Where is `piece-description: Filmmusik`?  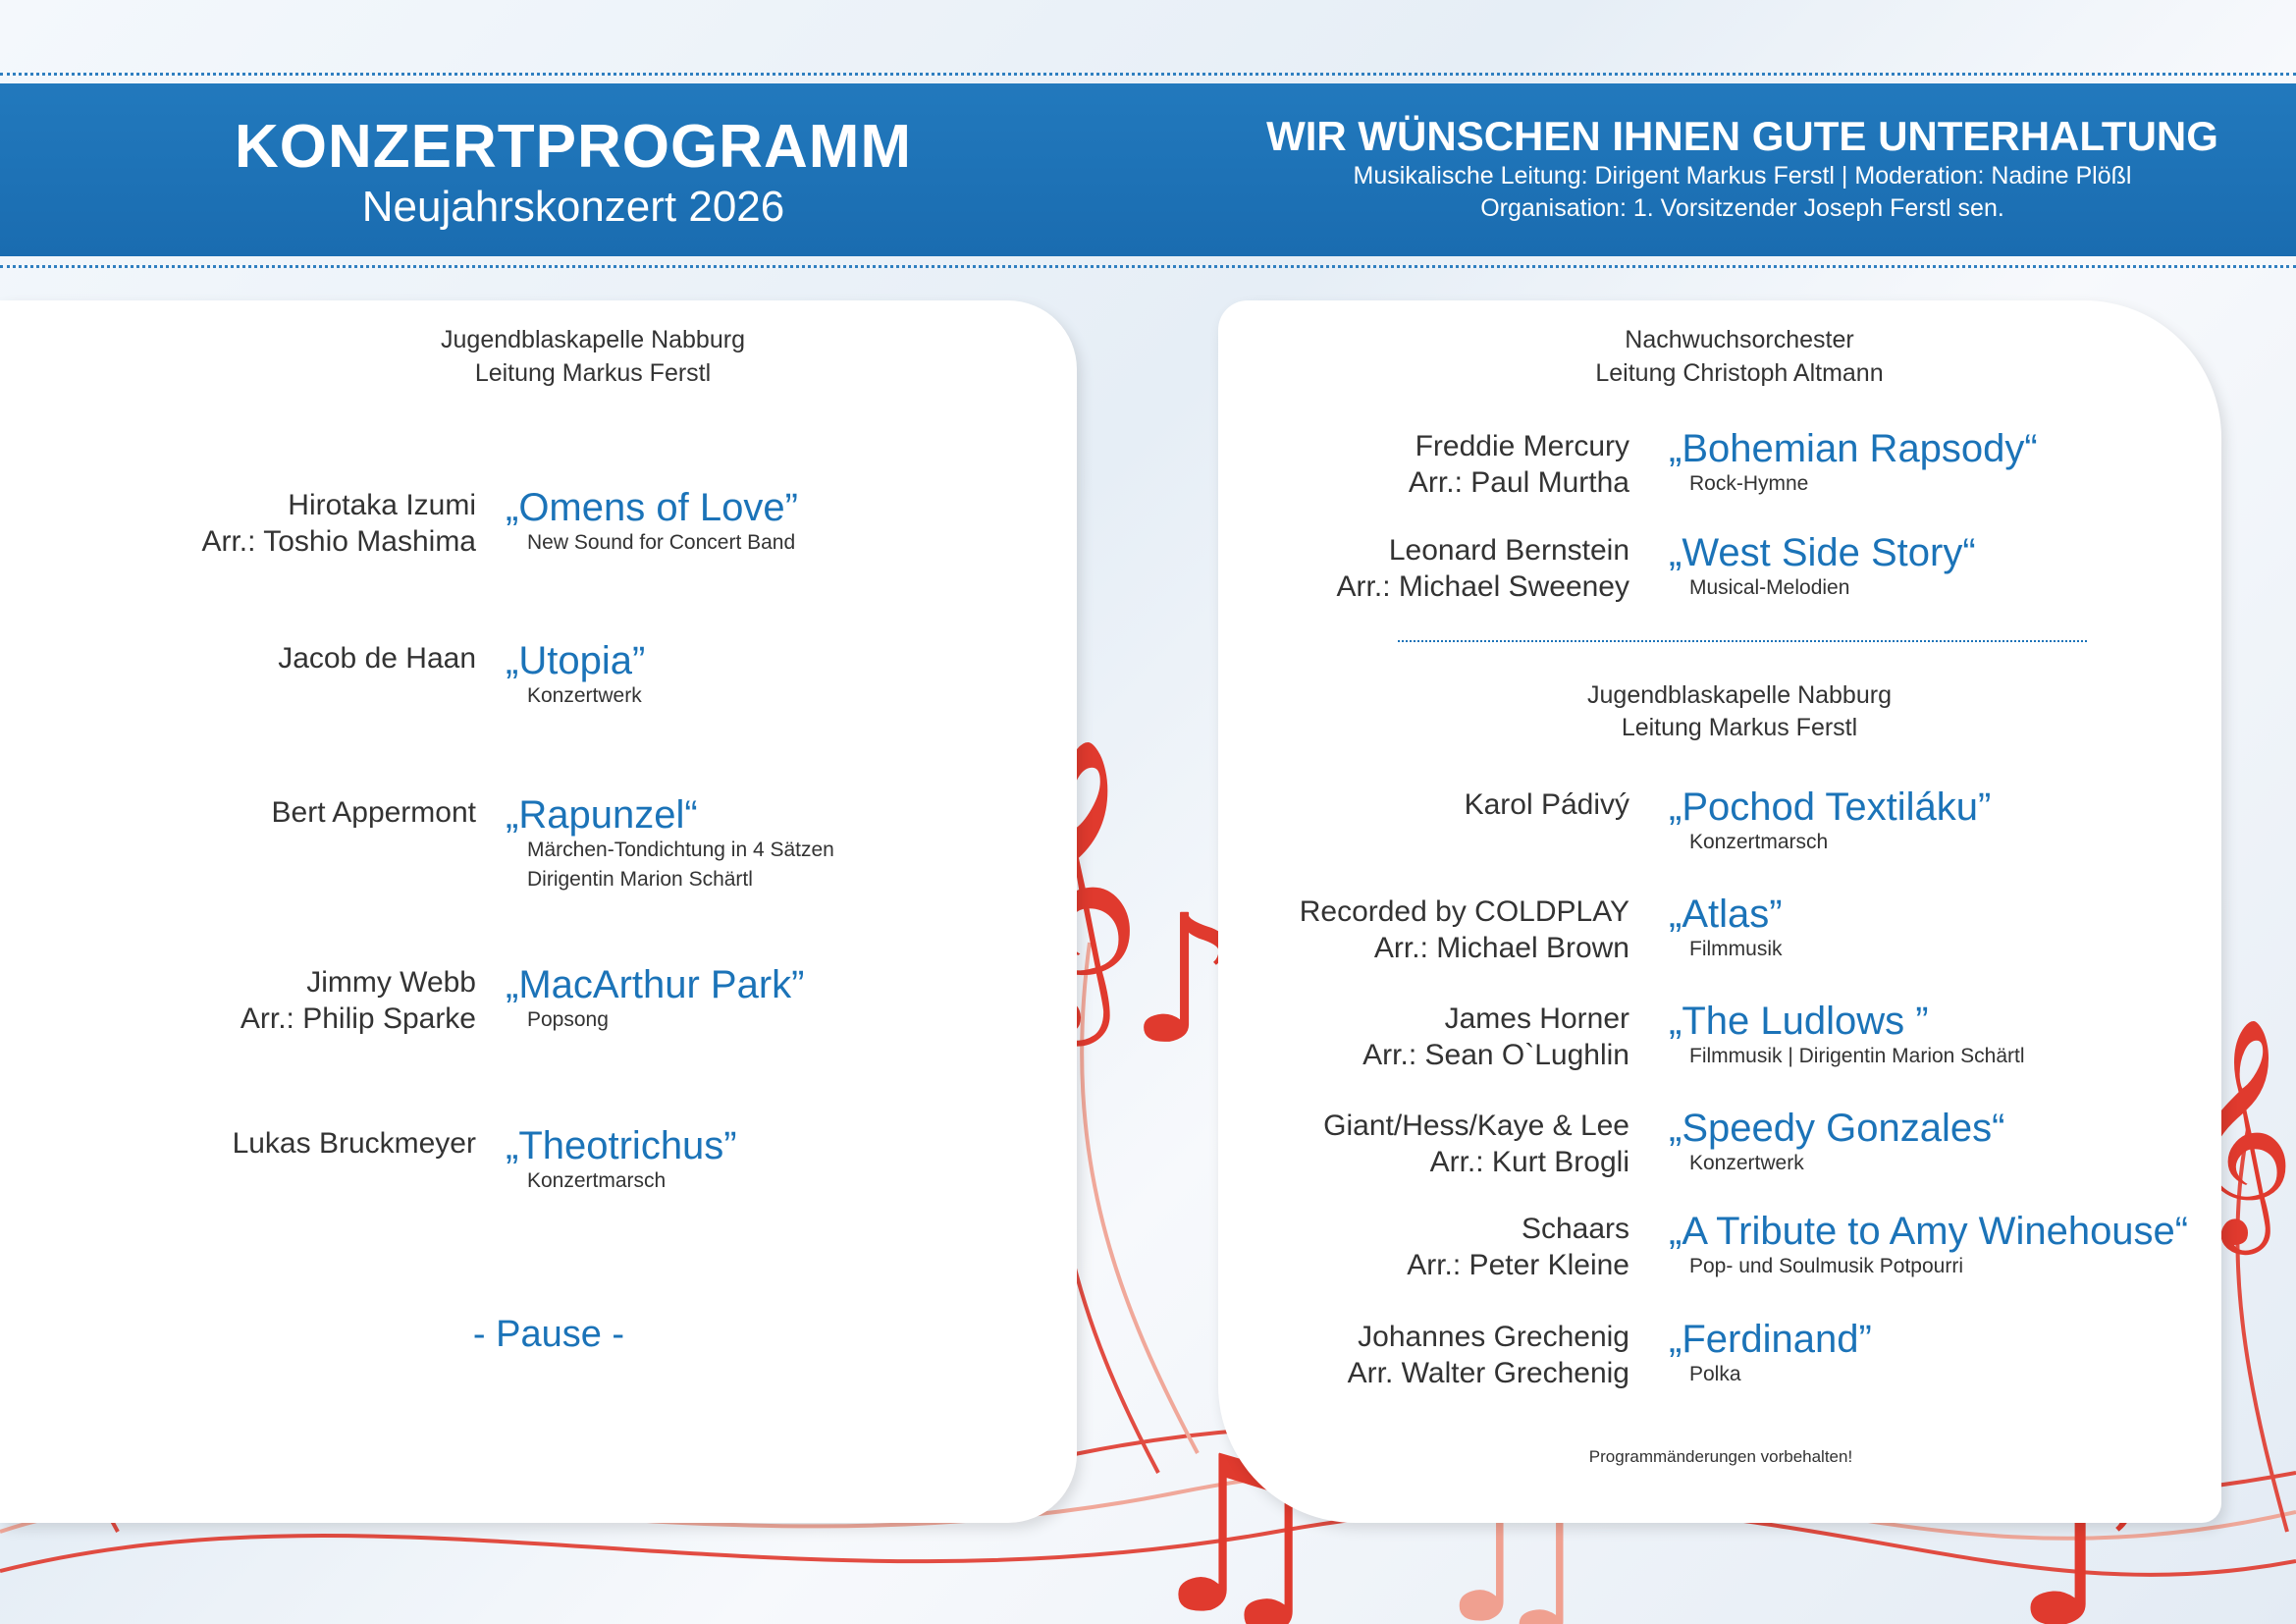 piece-description: Filmmusik is located at coordinates (1736, 949).